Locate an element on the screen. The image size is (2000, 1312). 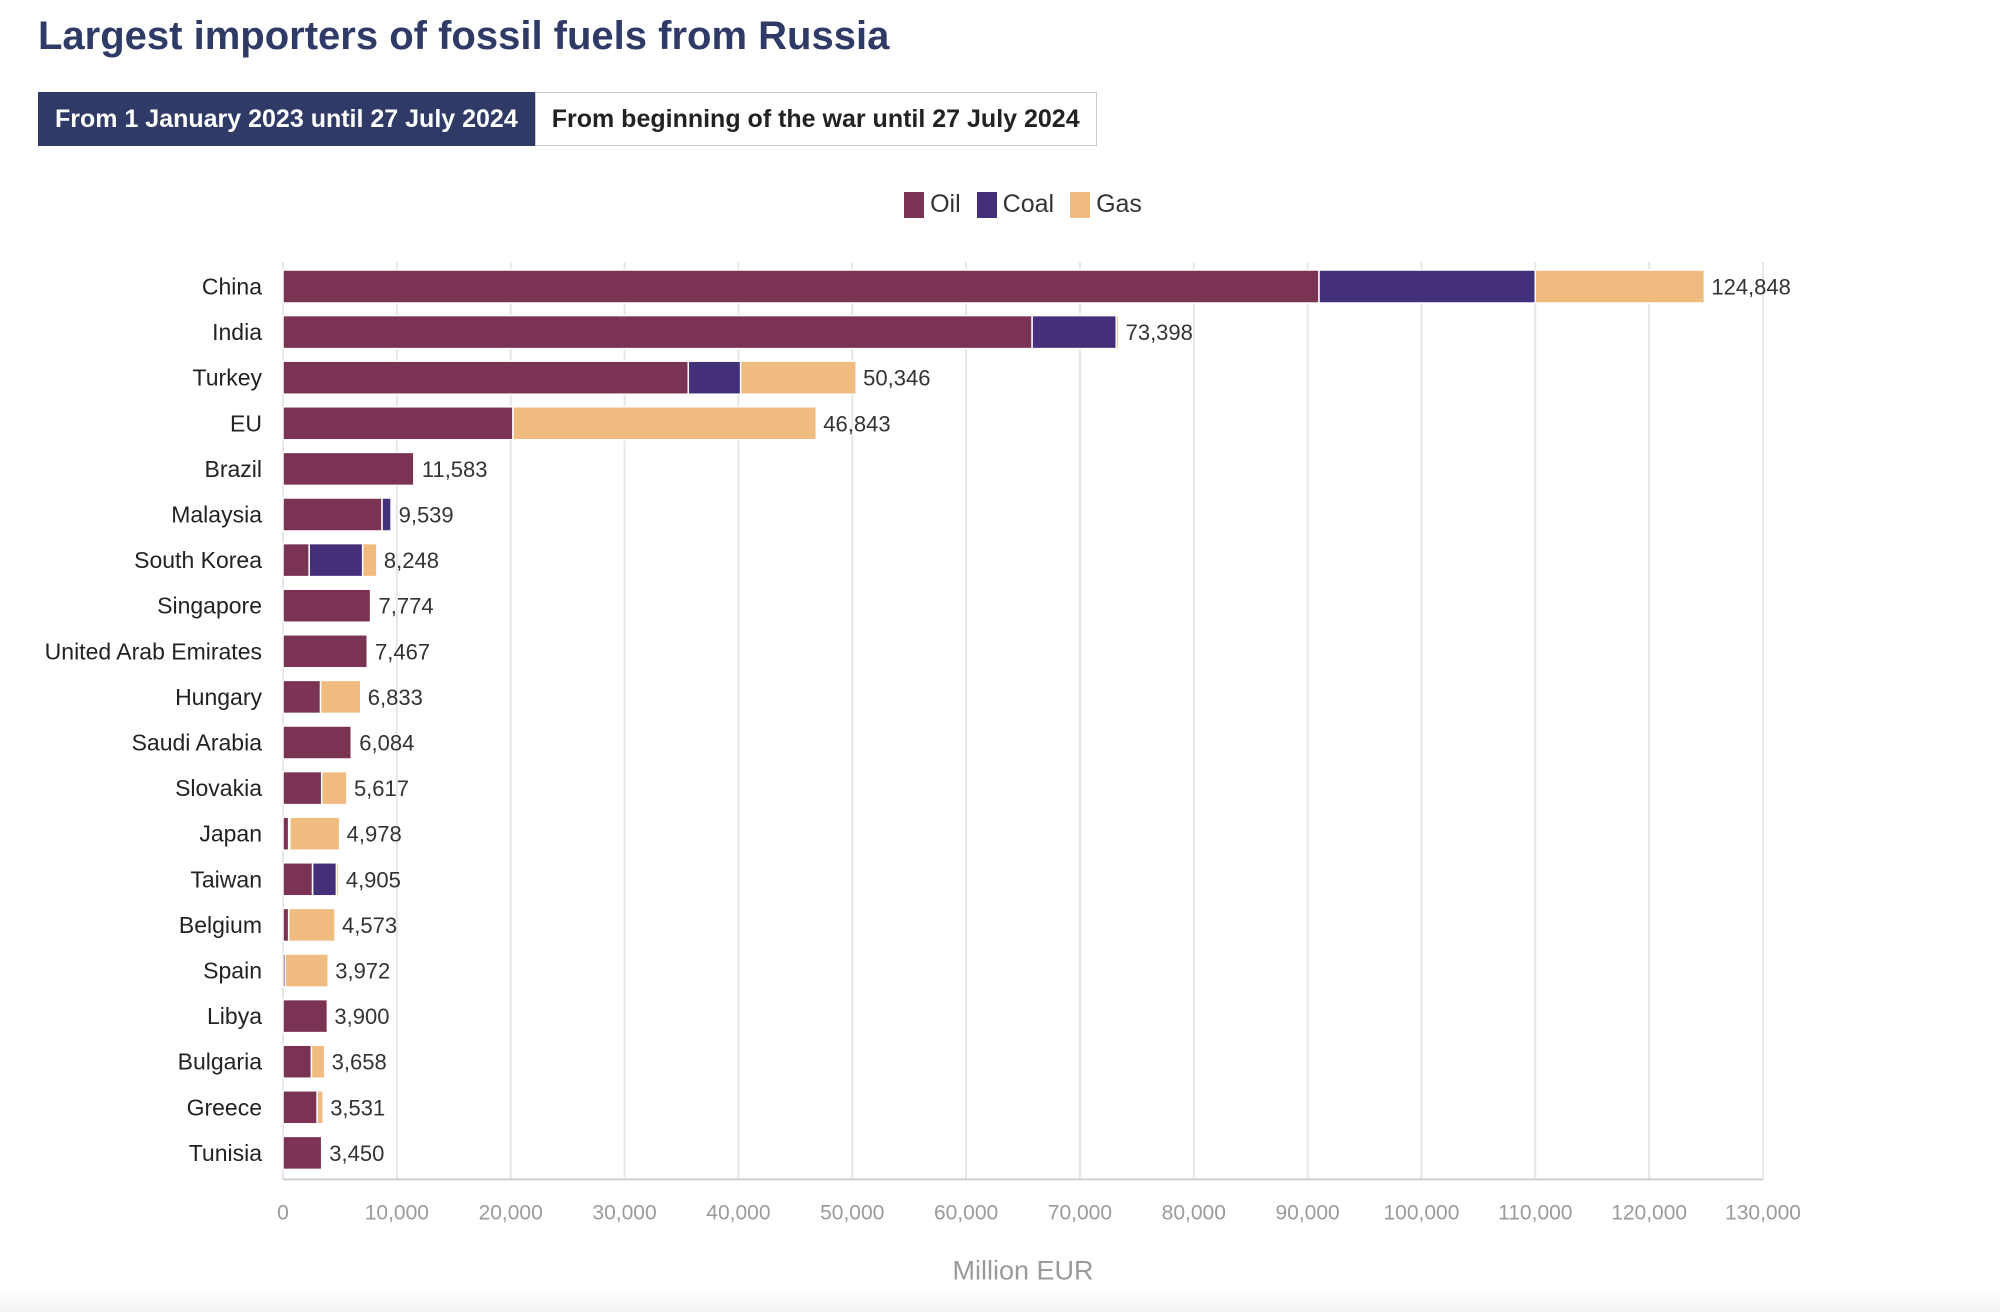
total-value-label: 9,539 is located at coordinates (426, 515).